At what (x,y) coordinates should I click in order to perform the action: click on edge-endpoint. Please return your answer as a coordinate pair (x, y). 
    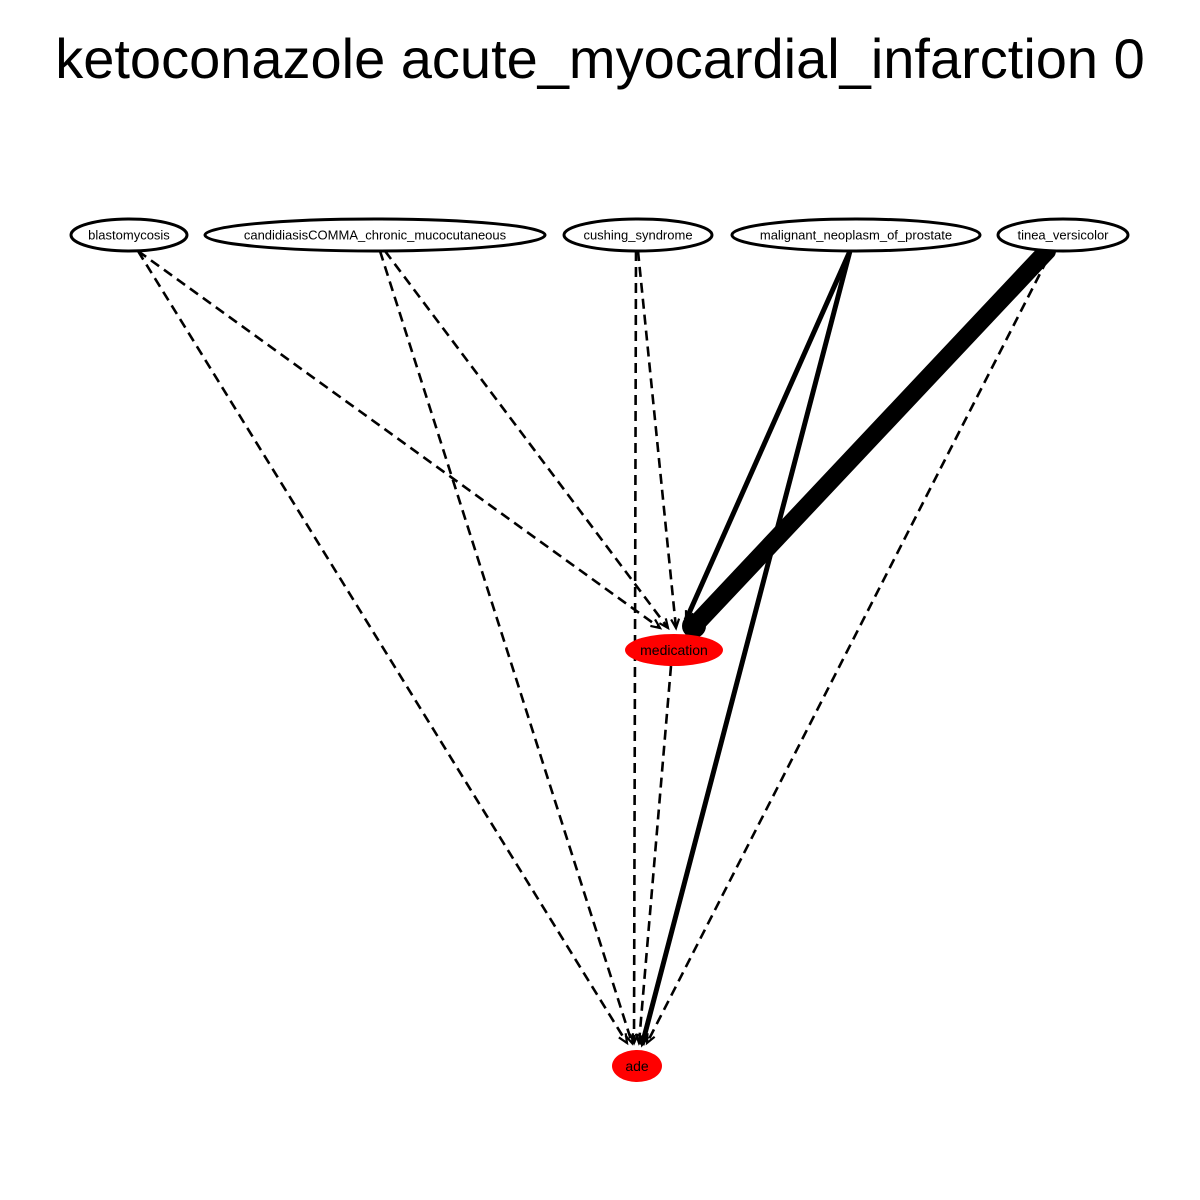
    Looking at the image, I should click on (694, 626).